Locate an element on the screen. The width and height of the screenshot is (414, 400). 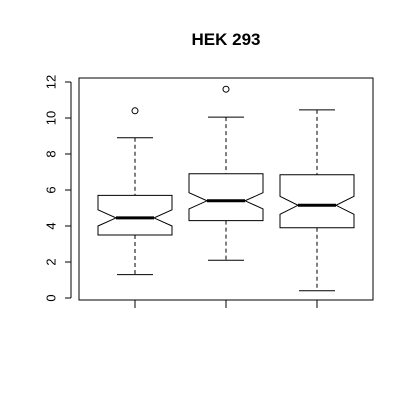
y-tick-label: 4 is located at coordinates (50, 225).